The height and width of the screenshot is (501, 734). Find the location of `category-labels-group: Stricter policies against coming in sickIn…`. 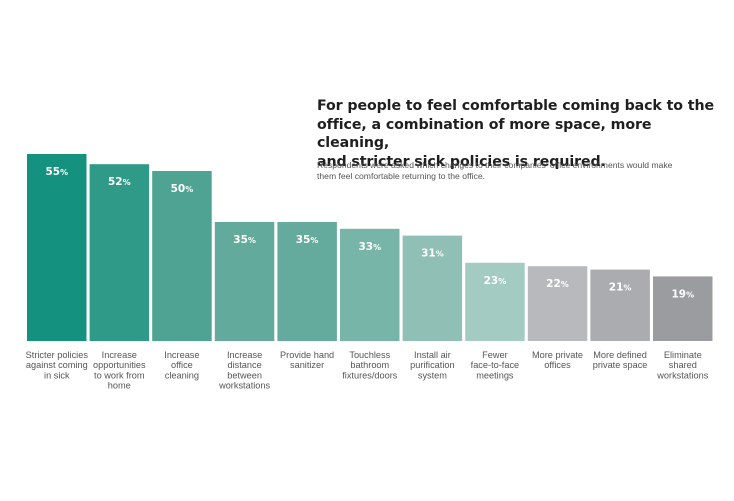

category-labels-group: Stricter policies against coming in sickIn… is located at coordinates (367, 370).